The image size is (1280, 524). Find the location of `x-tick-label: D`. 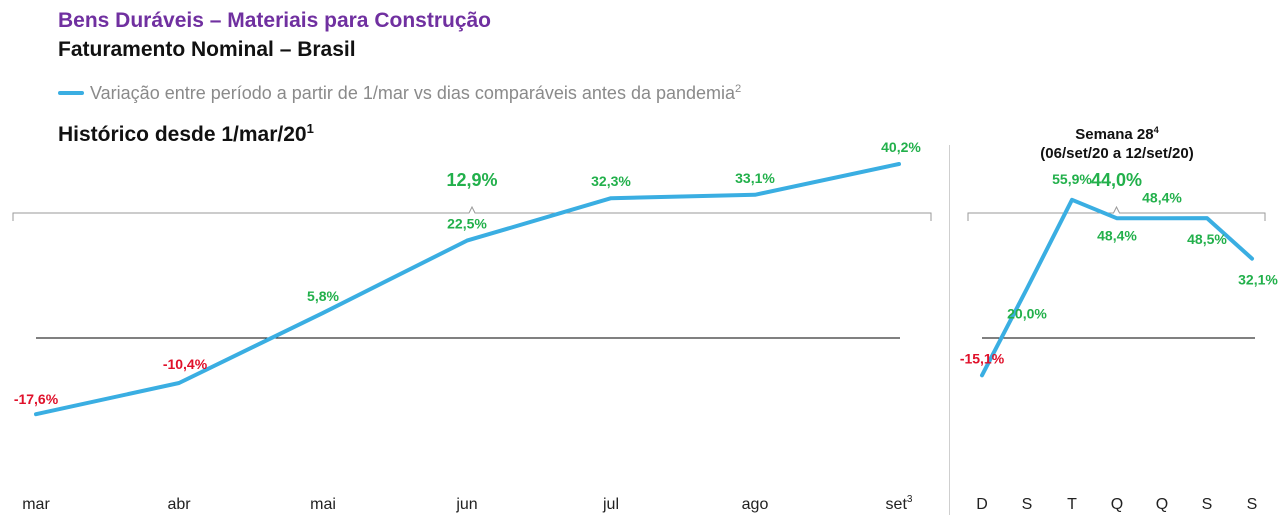

x-tick-label: D is located at coordinates (982, 504).